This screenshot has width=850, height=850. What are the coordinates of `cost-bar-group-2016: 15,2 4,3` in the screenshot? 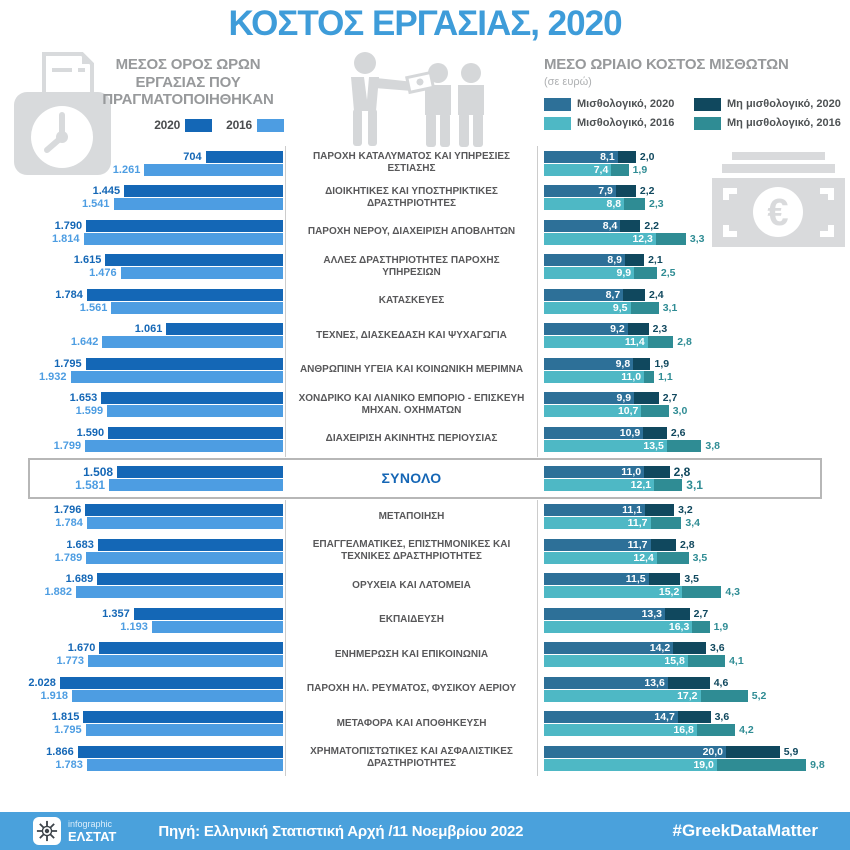 It's located at (697, 592).